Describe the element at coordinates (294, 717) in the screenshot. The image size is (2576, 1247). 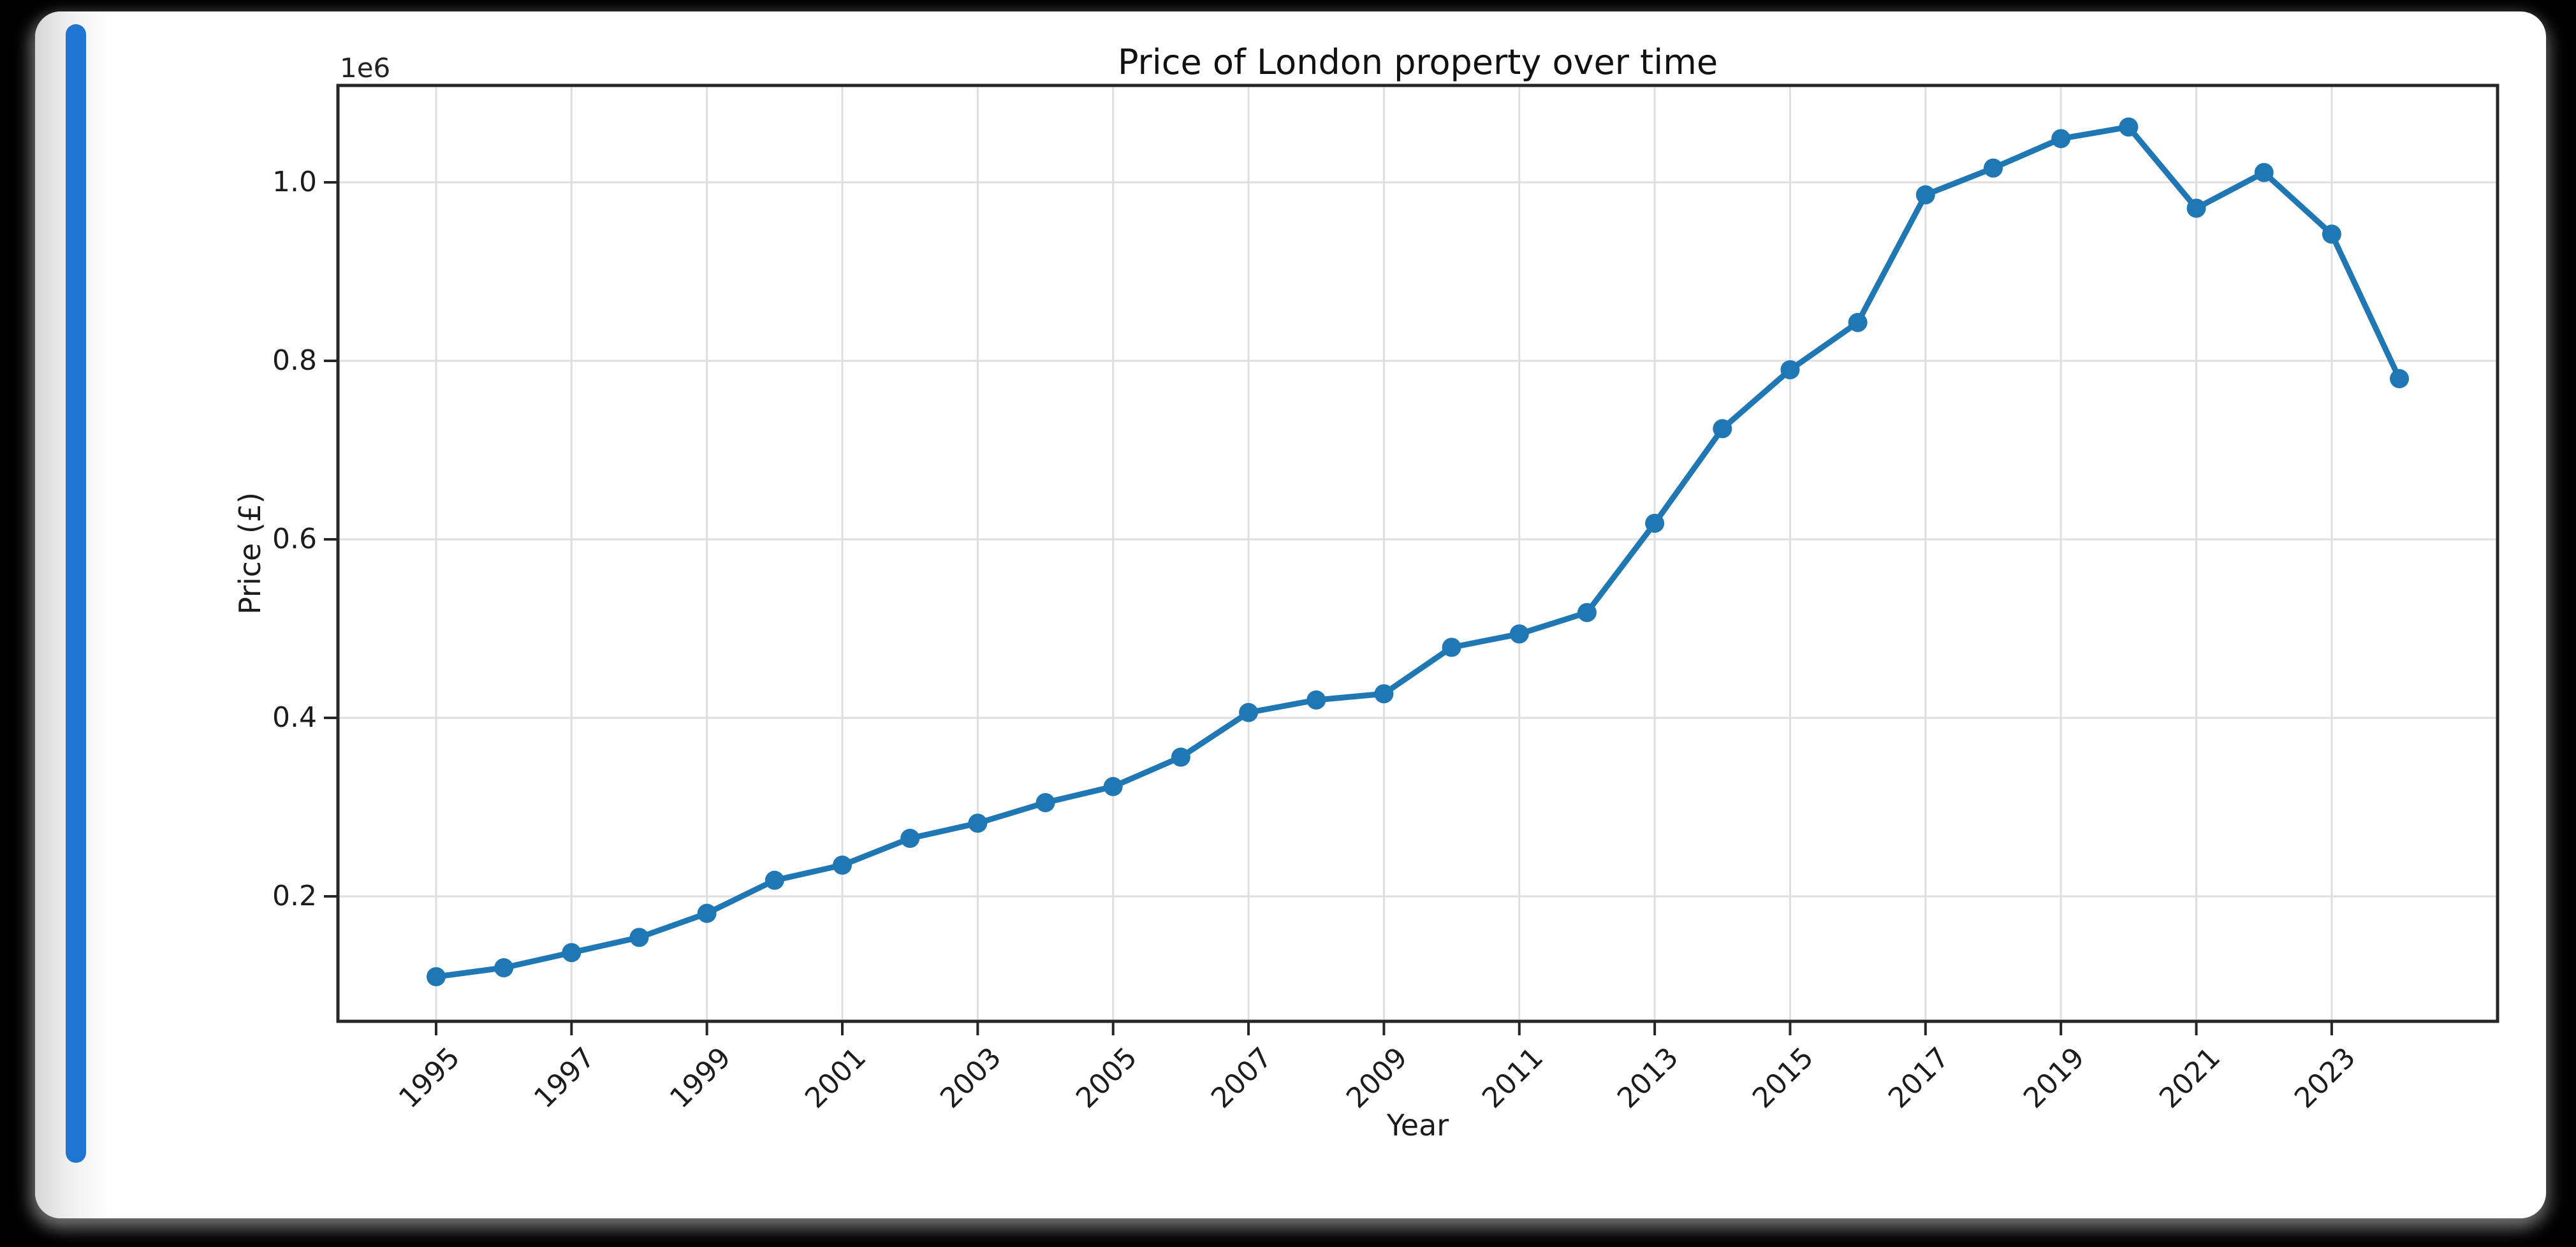
I see `y-tick-label: 0.4` at that location.